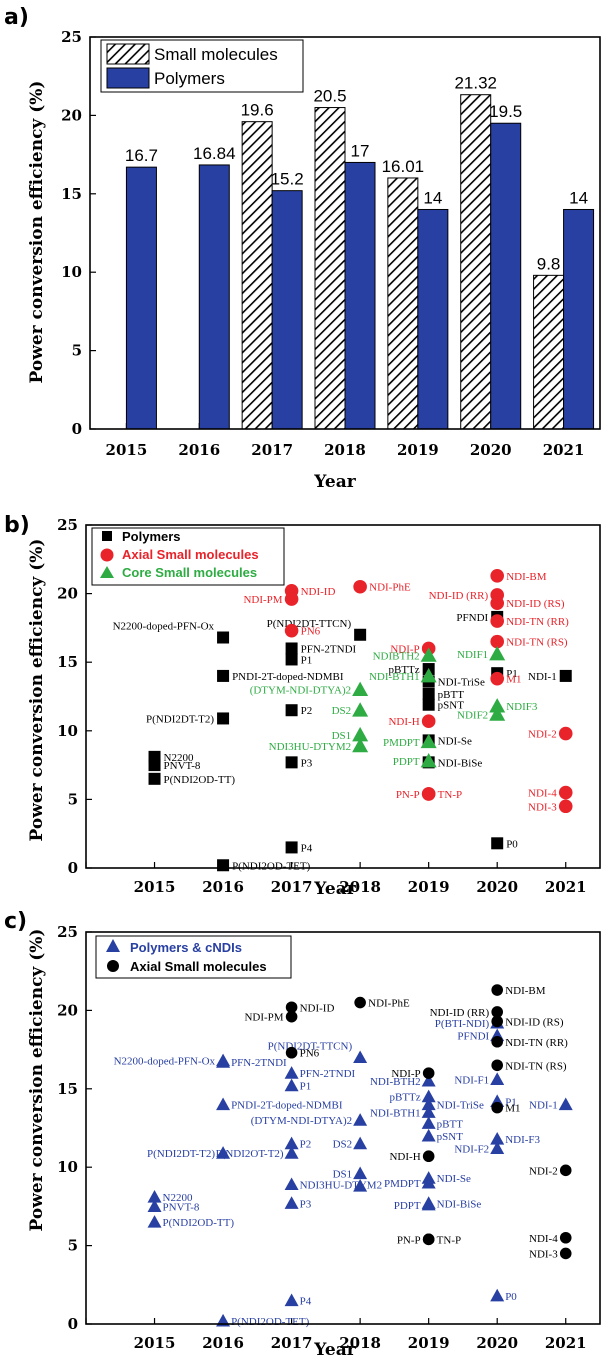 The height and width of the screenshot is (1361, 616). What do you see at coordinates (403, 303) in the screenshot?
I see `bar-small-molecules` at bounding box center [403, 303].